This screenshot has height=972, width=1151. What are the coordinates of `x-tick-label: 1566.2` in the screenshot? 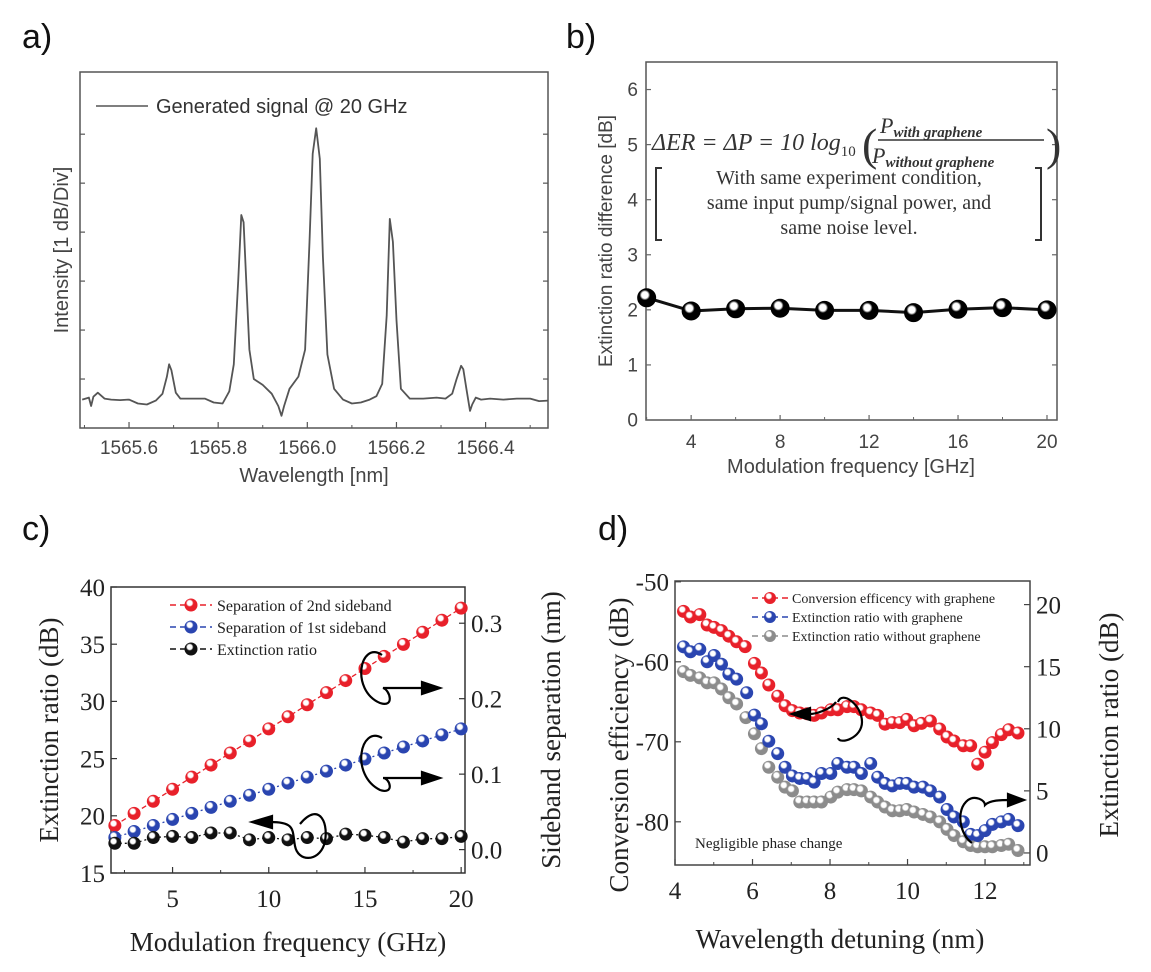 It's located at (396, 448).